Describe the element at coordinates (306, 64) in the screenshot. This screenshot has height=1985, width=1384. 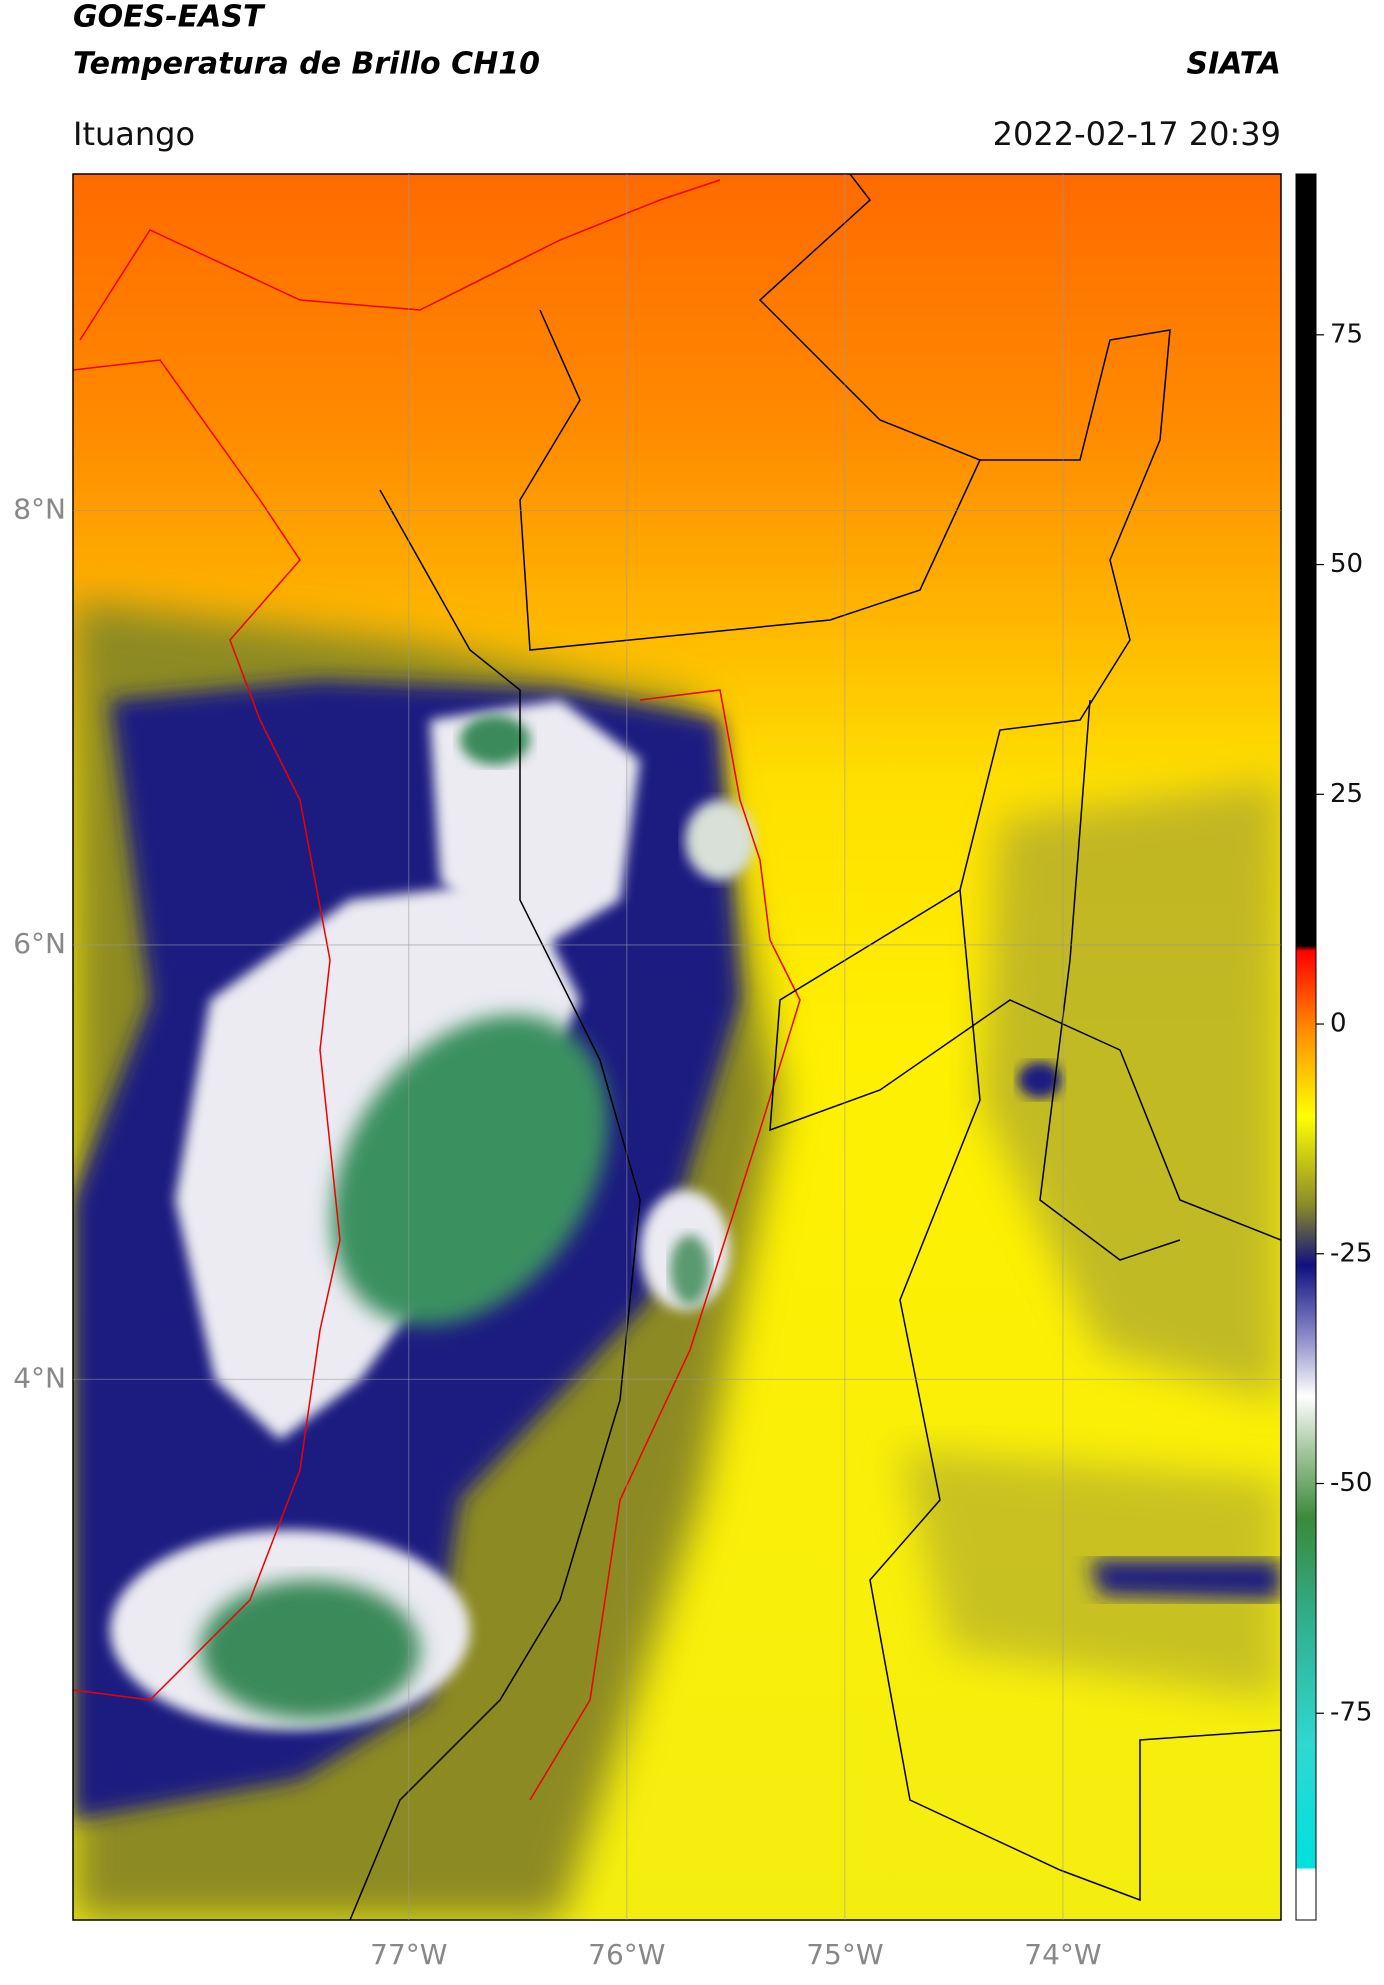
I see `title-line2: Temperatura de Brillo CH10` at that location.